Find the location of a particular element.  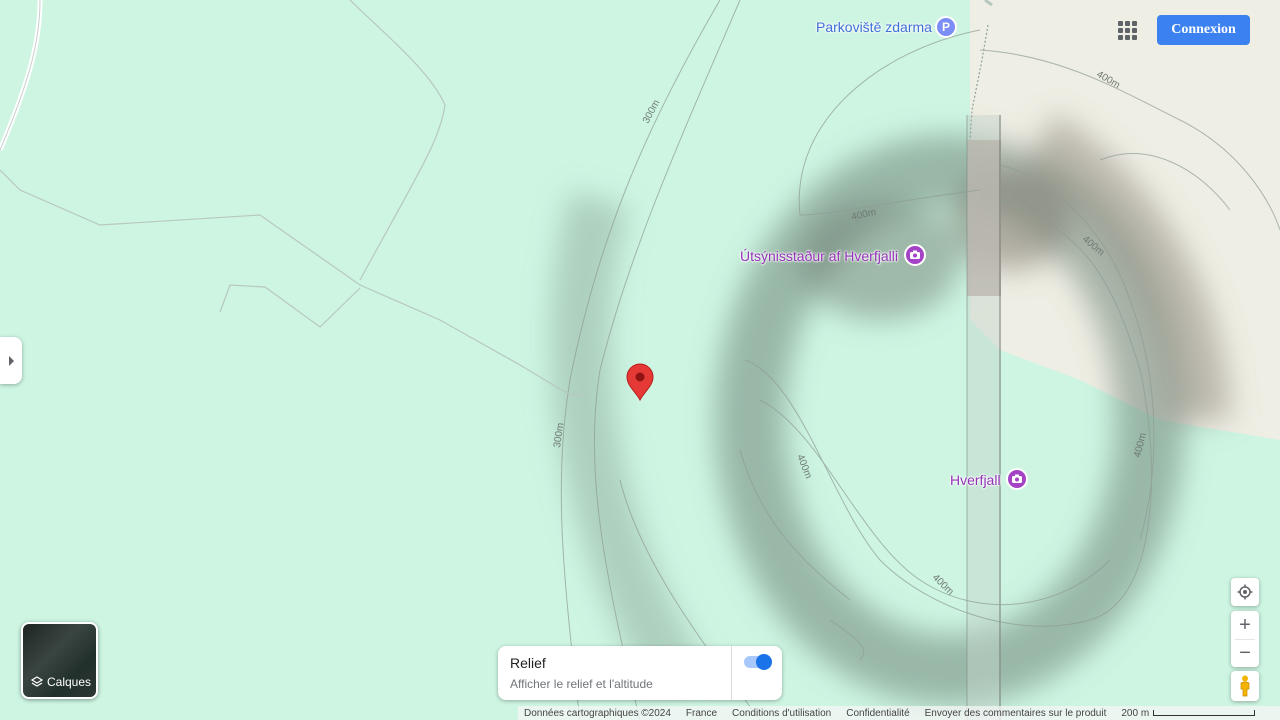

terms-link: Conditions d'utilisation is located at coordinates (782, 713).